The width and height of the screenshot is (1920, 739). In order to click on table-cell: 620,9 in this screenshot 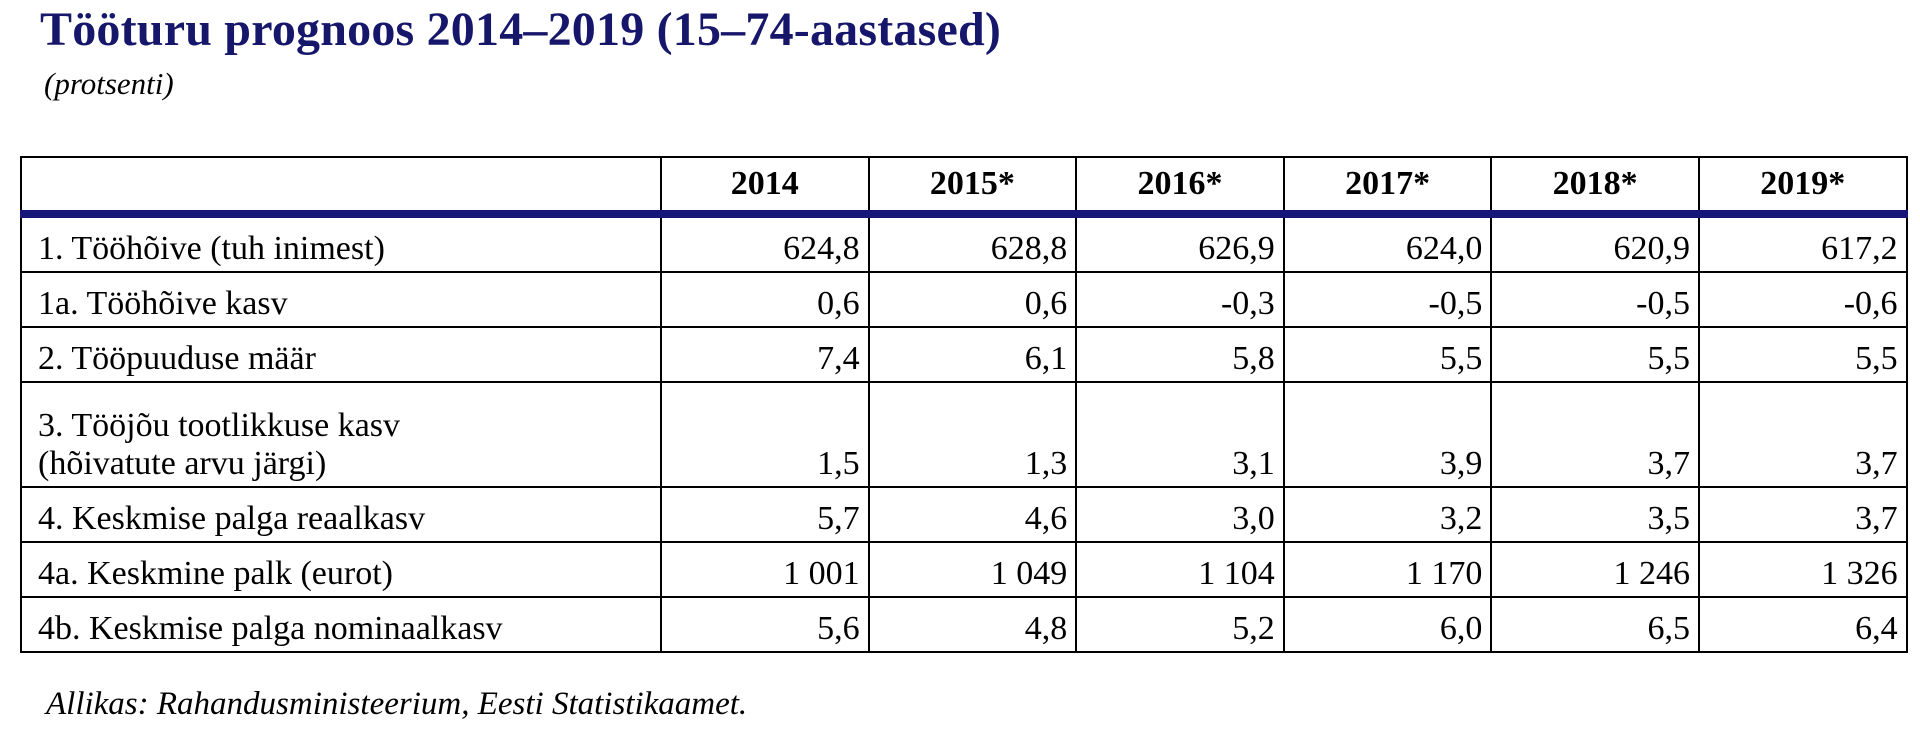, I will do `click(1595, 243)`.